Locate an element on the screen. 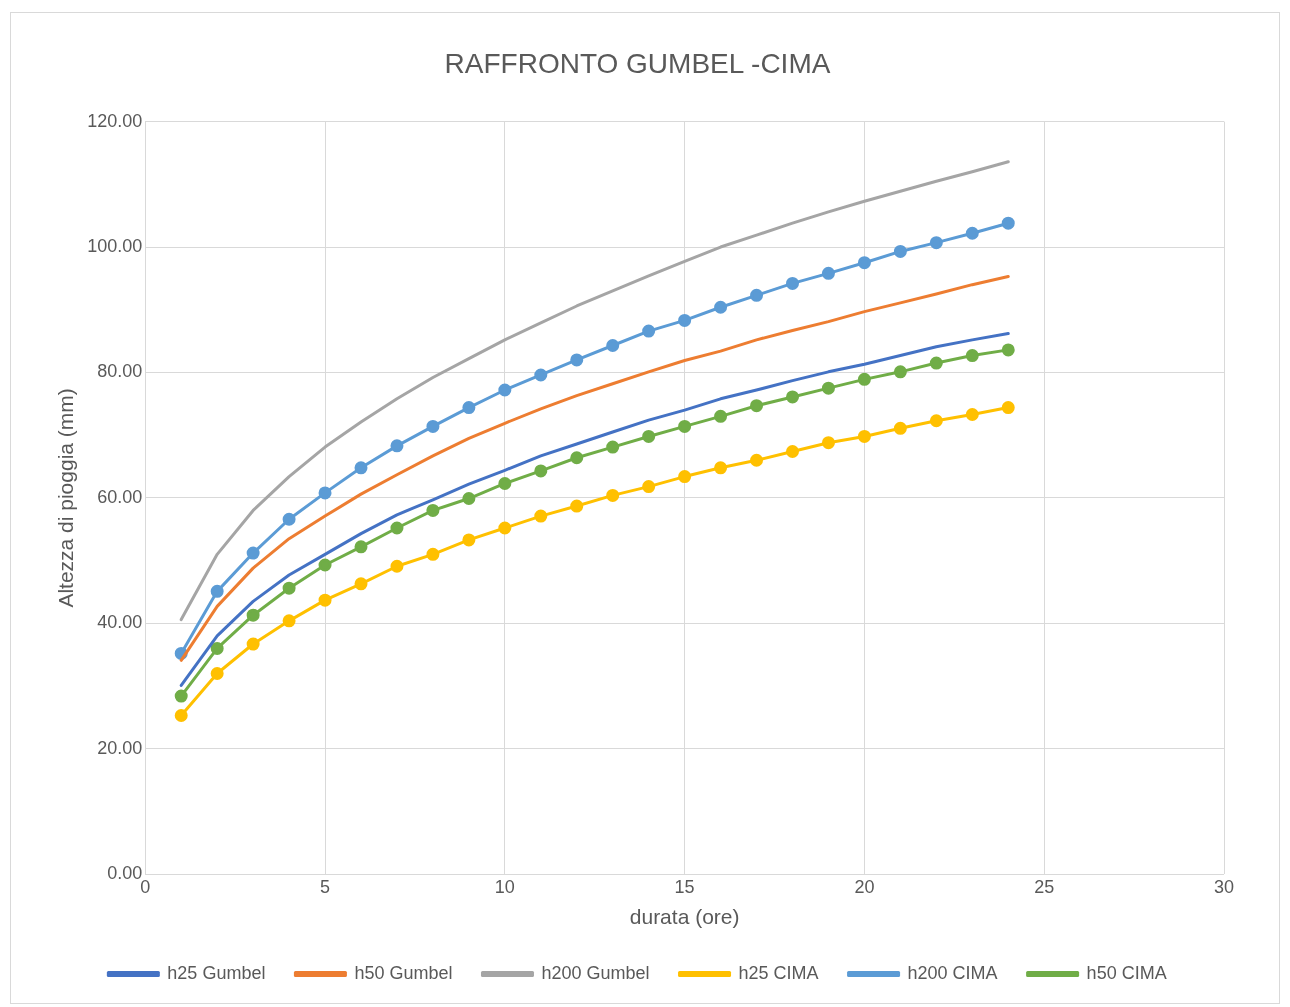 The image size is (1290, 1007). y-tick-label: 60.00 is located at coordinates (120, 496).